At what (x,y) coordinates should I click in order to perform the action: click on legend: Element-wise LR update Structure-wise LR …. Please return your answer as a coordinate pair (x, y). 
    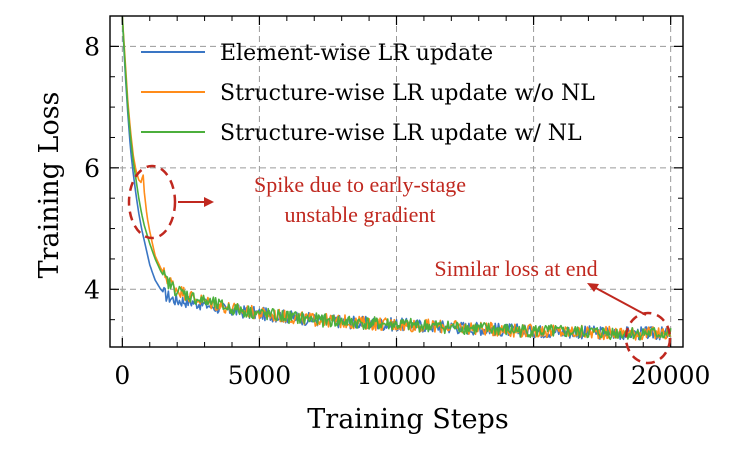
    Looking at the image, I should click on (368, 93).